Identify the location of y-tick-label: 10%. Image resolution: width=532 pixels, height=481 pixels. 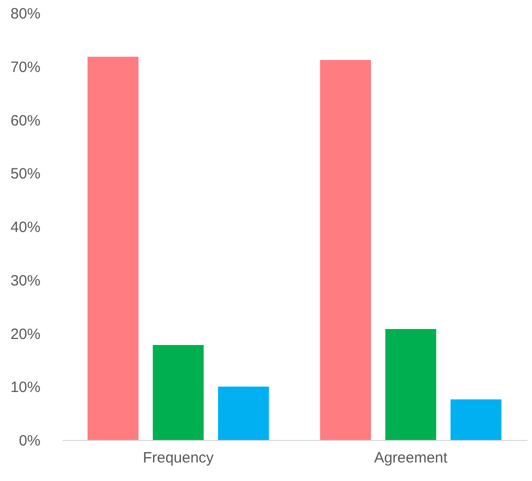
(25, 387).